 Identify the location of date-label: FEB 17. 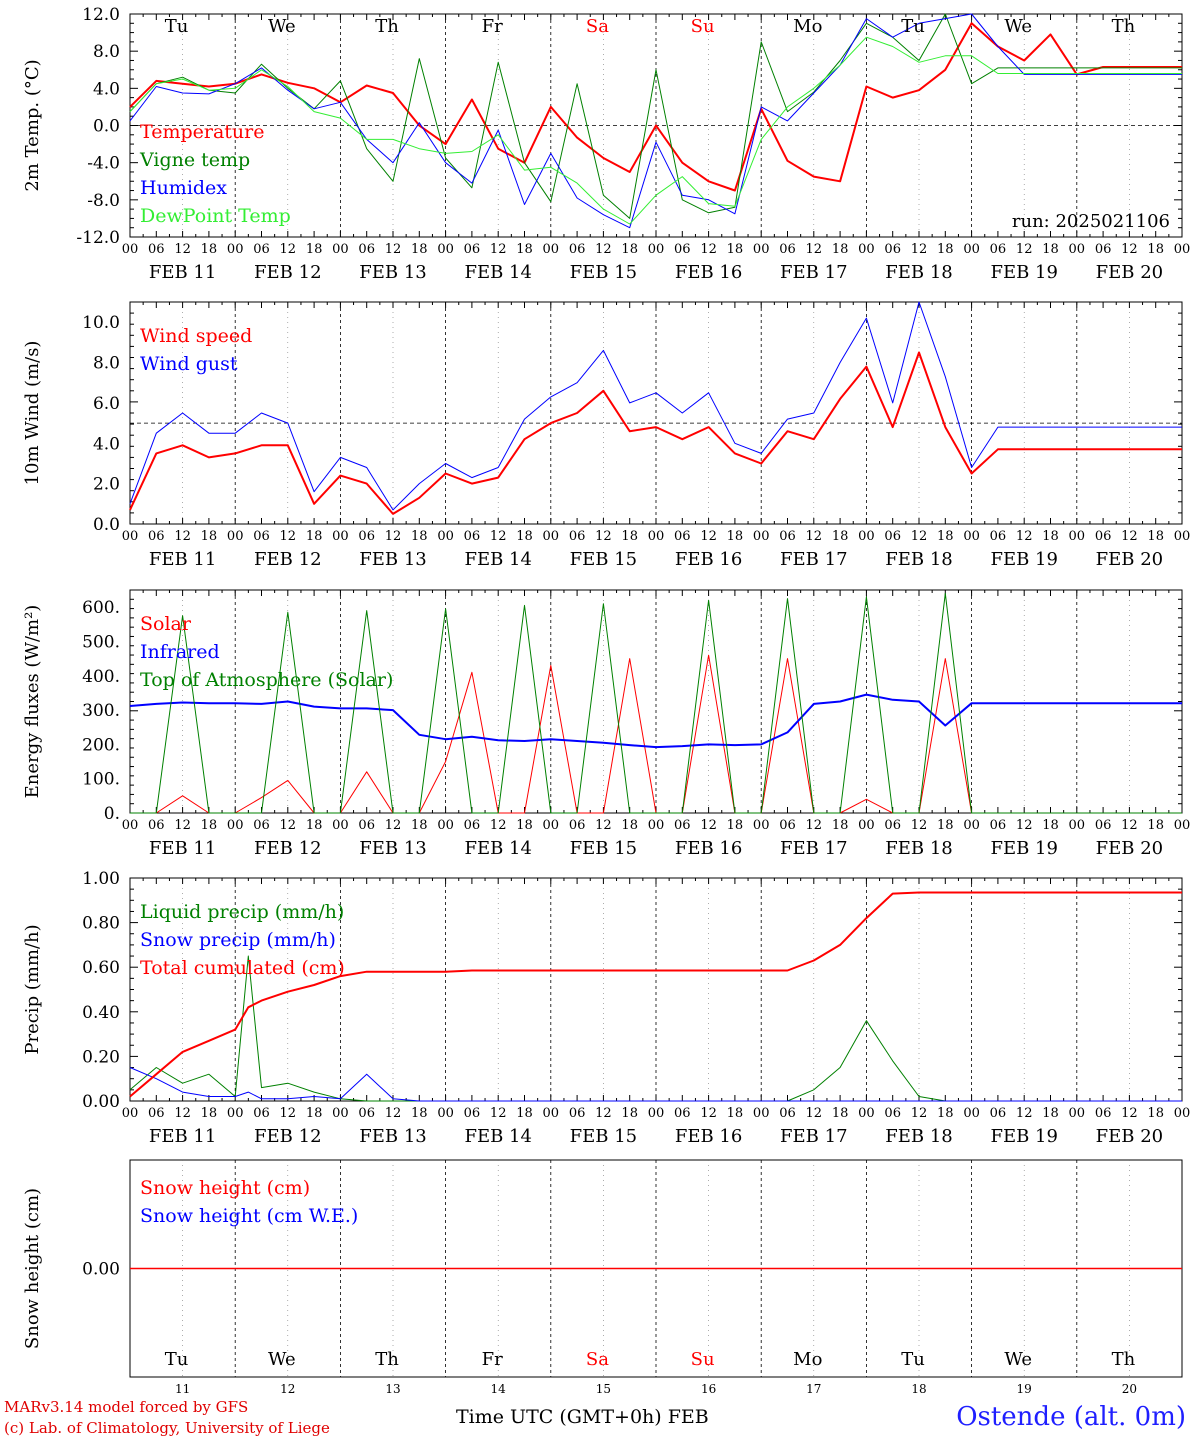
(813, 1136).